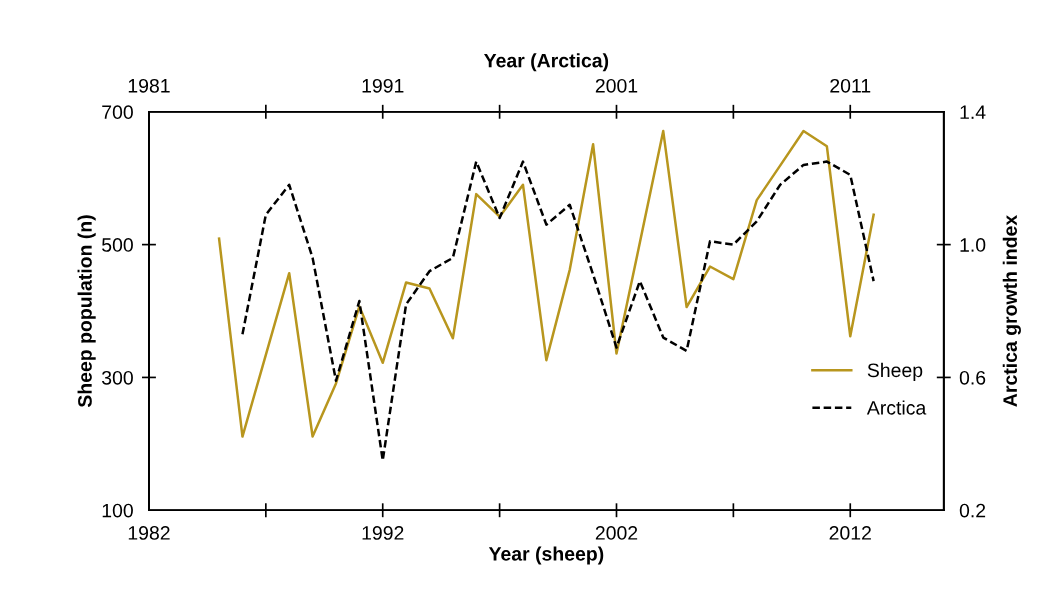 The image size is (1064, 601). Describe the element at coordinates (117, 245) in the screenshot. I see `y-tick-label: 500` at that location.